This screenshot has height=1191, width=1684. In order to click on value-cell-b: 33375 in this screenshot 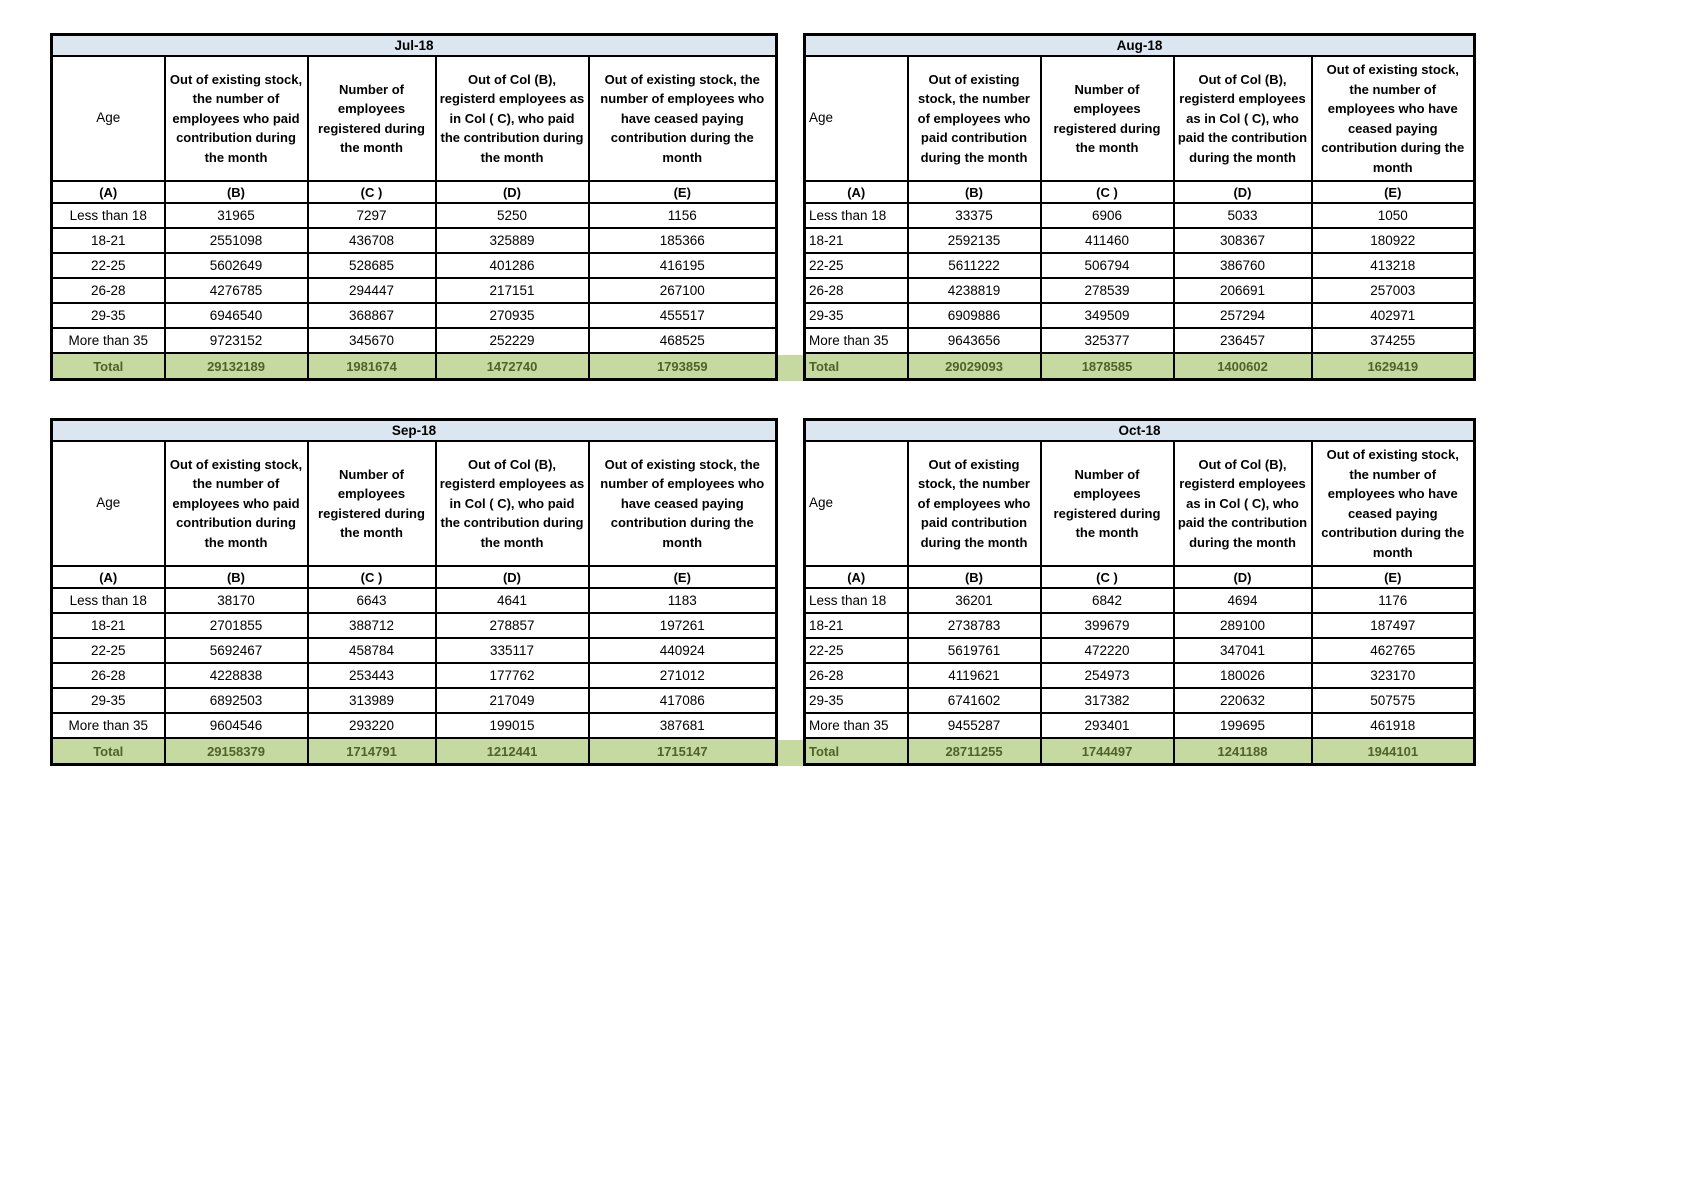, I will do `click(974, 215)`.